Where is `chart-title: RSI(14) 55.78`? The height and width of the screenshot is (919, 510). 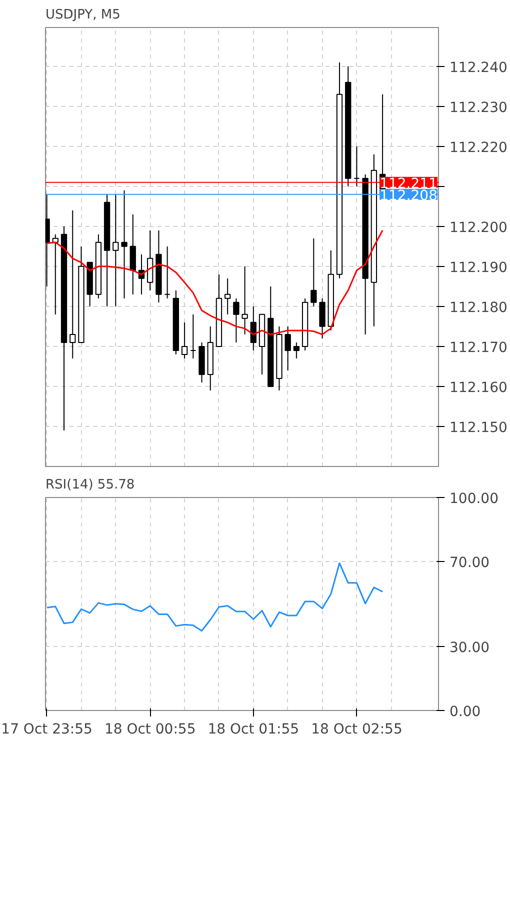
chart-title: RSI(14) 55.78 is located at coordinates (90, 485).